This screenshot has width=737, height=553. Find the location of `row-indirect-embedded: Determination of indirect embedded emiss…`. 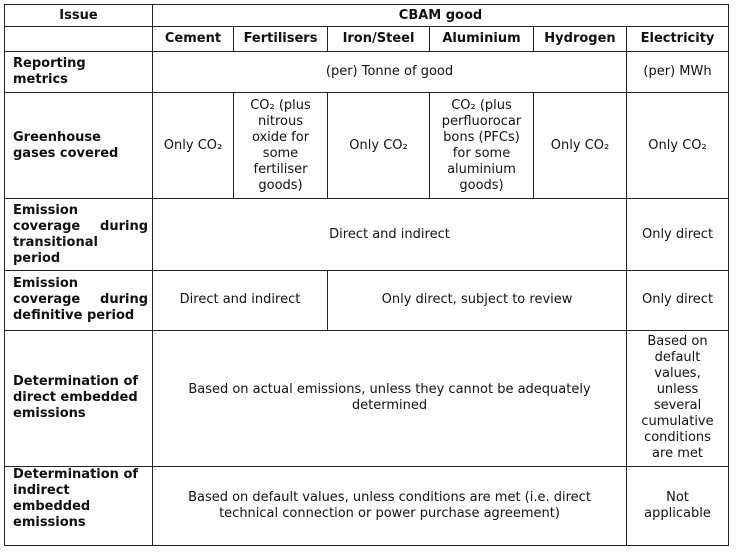

row-indirect-embedded: Determination of indirect embedded emiss… is located at coordinates (367, 506).